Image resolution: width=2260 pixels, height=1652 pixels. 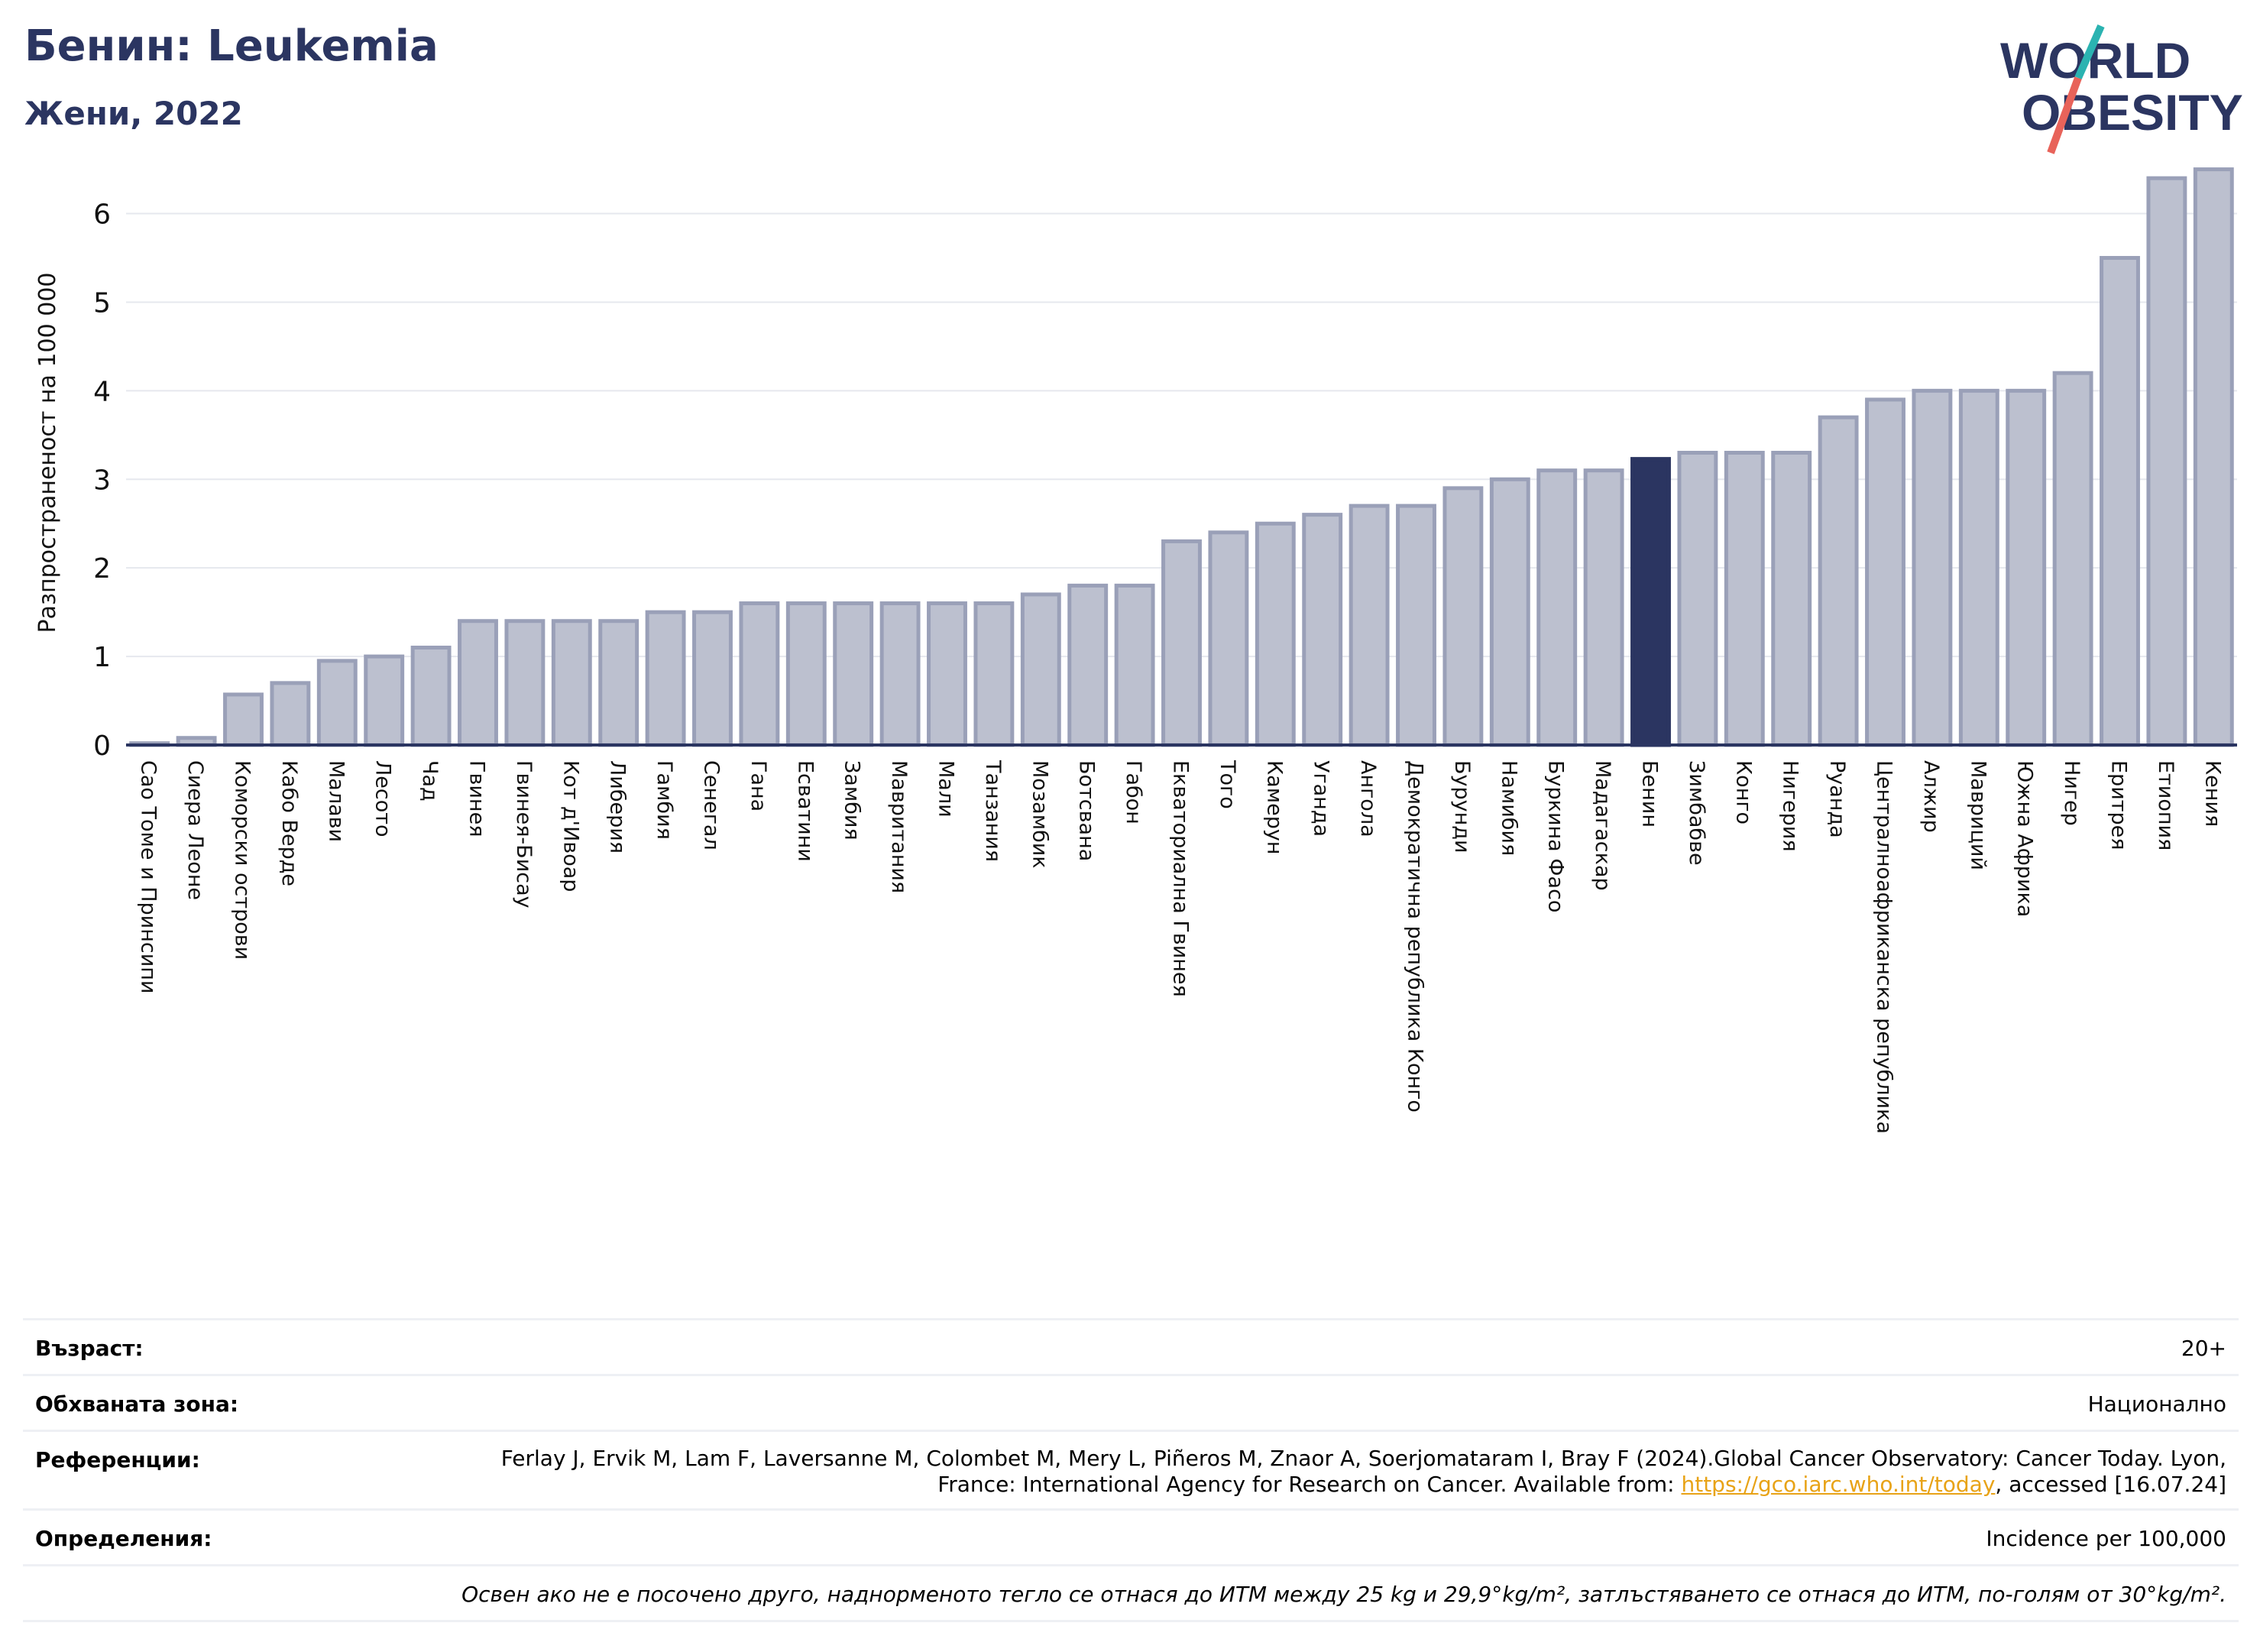 I want to click on x-tick-label: Лесото, so click(x=383, y=798).